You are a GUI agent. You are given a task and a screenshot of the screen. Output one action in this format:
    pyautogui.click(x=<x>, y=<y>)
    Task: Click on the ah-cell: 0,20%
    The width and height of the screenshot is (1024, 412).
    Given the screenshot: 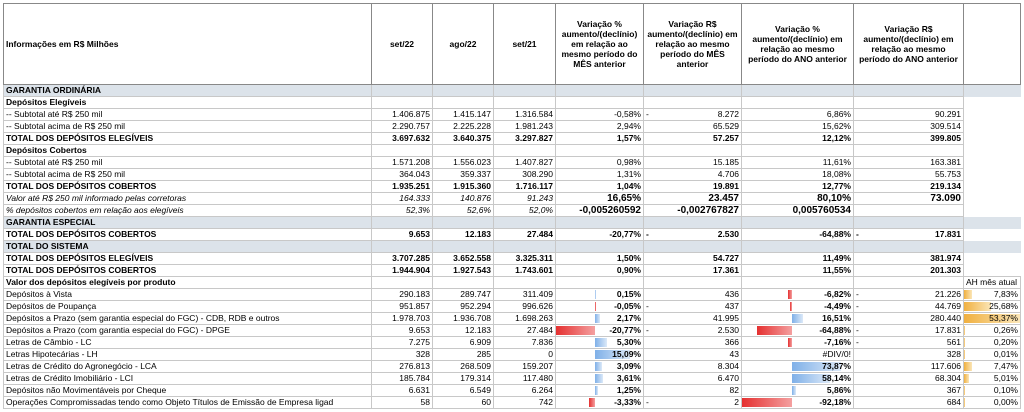 What is the action you would take?
    pyautogui.click(x=992, y=342)
    